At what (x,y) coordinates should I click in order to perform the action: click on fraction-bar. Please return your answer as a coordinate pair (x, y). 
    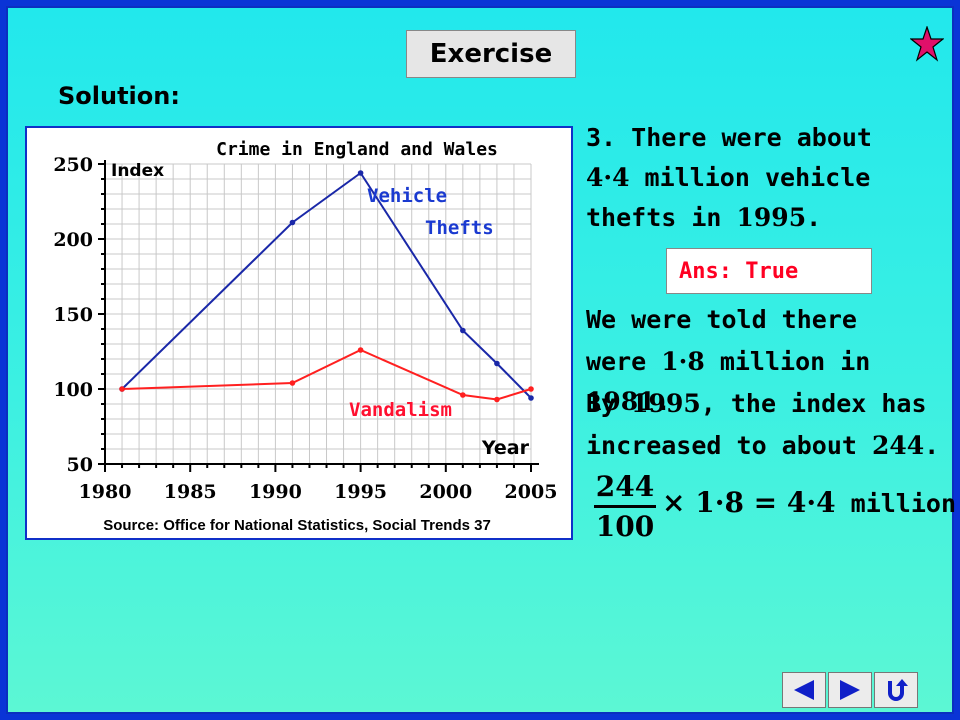
    Looking at the image, I should click on (625, 506).